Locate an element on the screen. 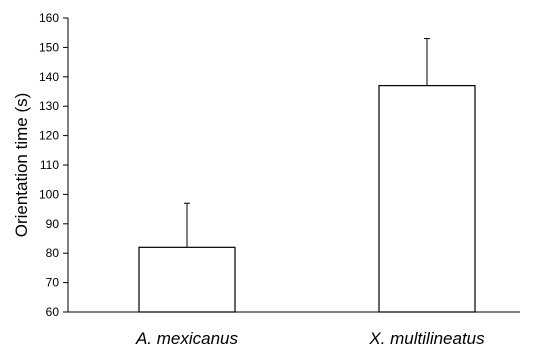  category-labels: A. mexicanus X. multilineatus is located at coordinates (310, 338).